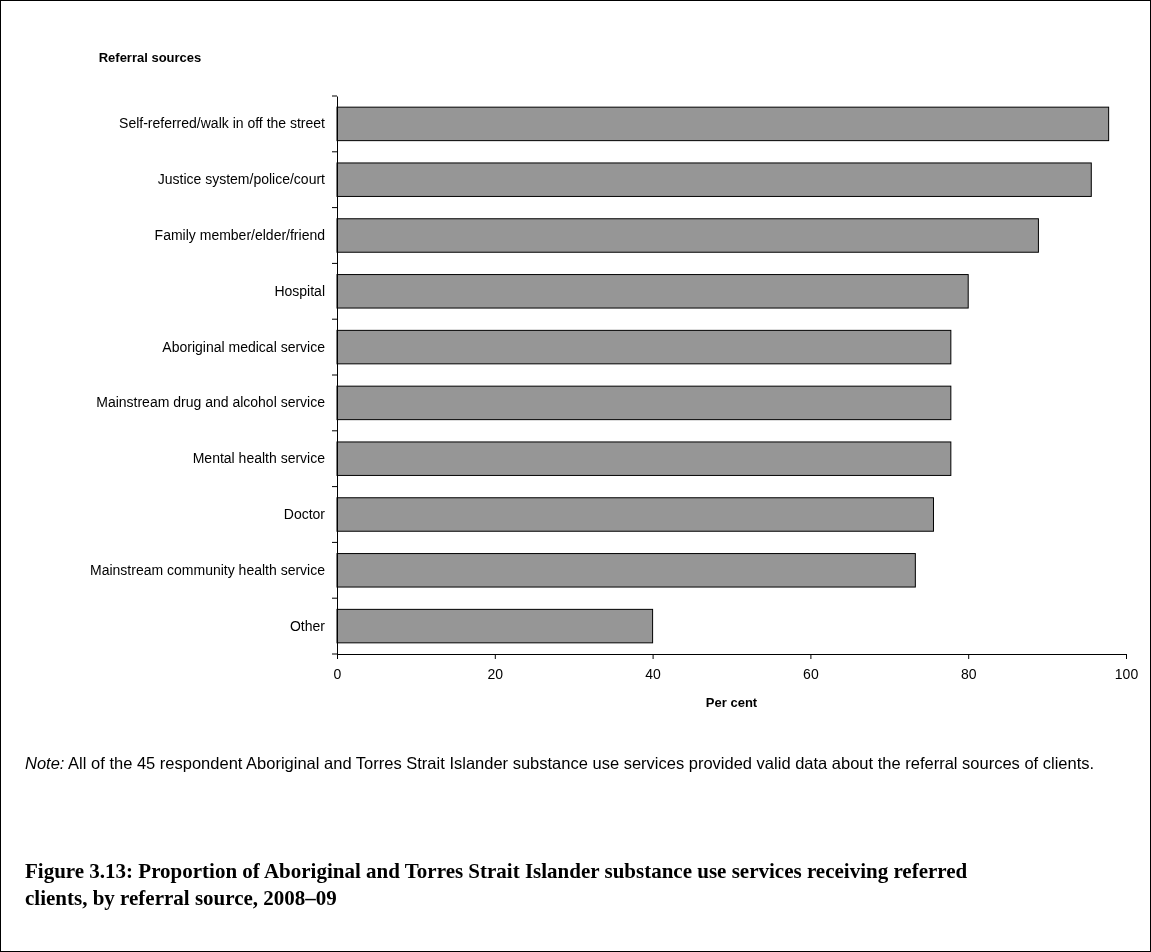 This screenshot has width=1151, height=952. I want to click on y-tick-label: Aboriginal medical service, so click(244, 346).